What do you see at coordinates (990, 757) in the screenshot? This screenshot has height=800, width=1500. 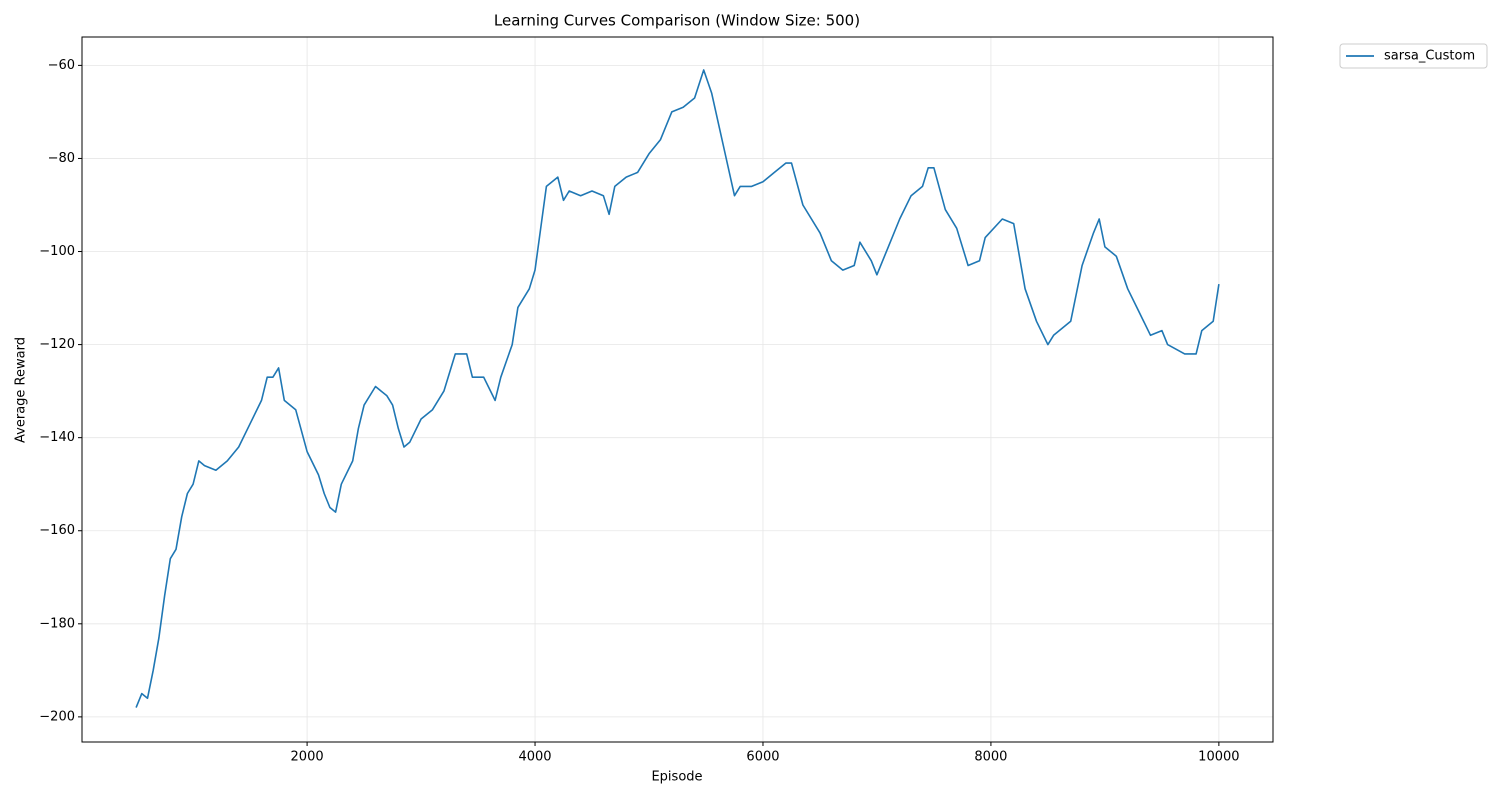 I see `x-tick-label: 8000` at bounding box center [990, 757].